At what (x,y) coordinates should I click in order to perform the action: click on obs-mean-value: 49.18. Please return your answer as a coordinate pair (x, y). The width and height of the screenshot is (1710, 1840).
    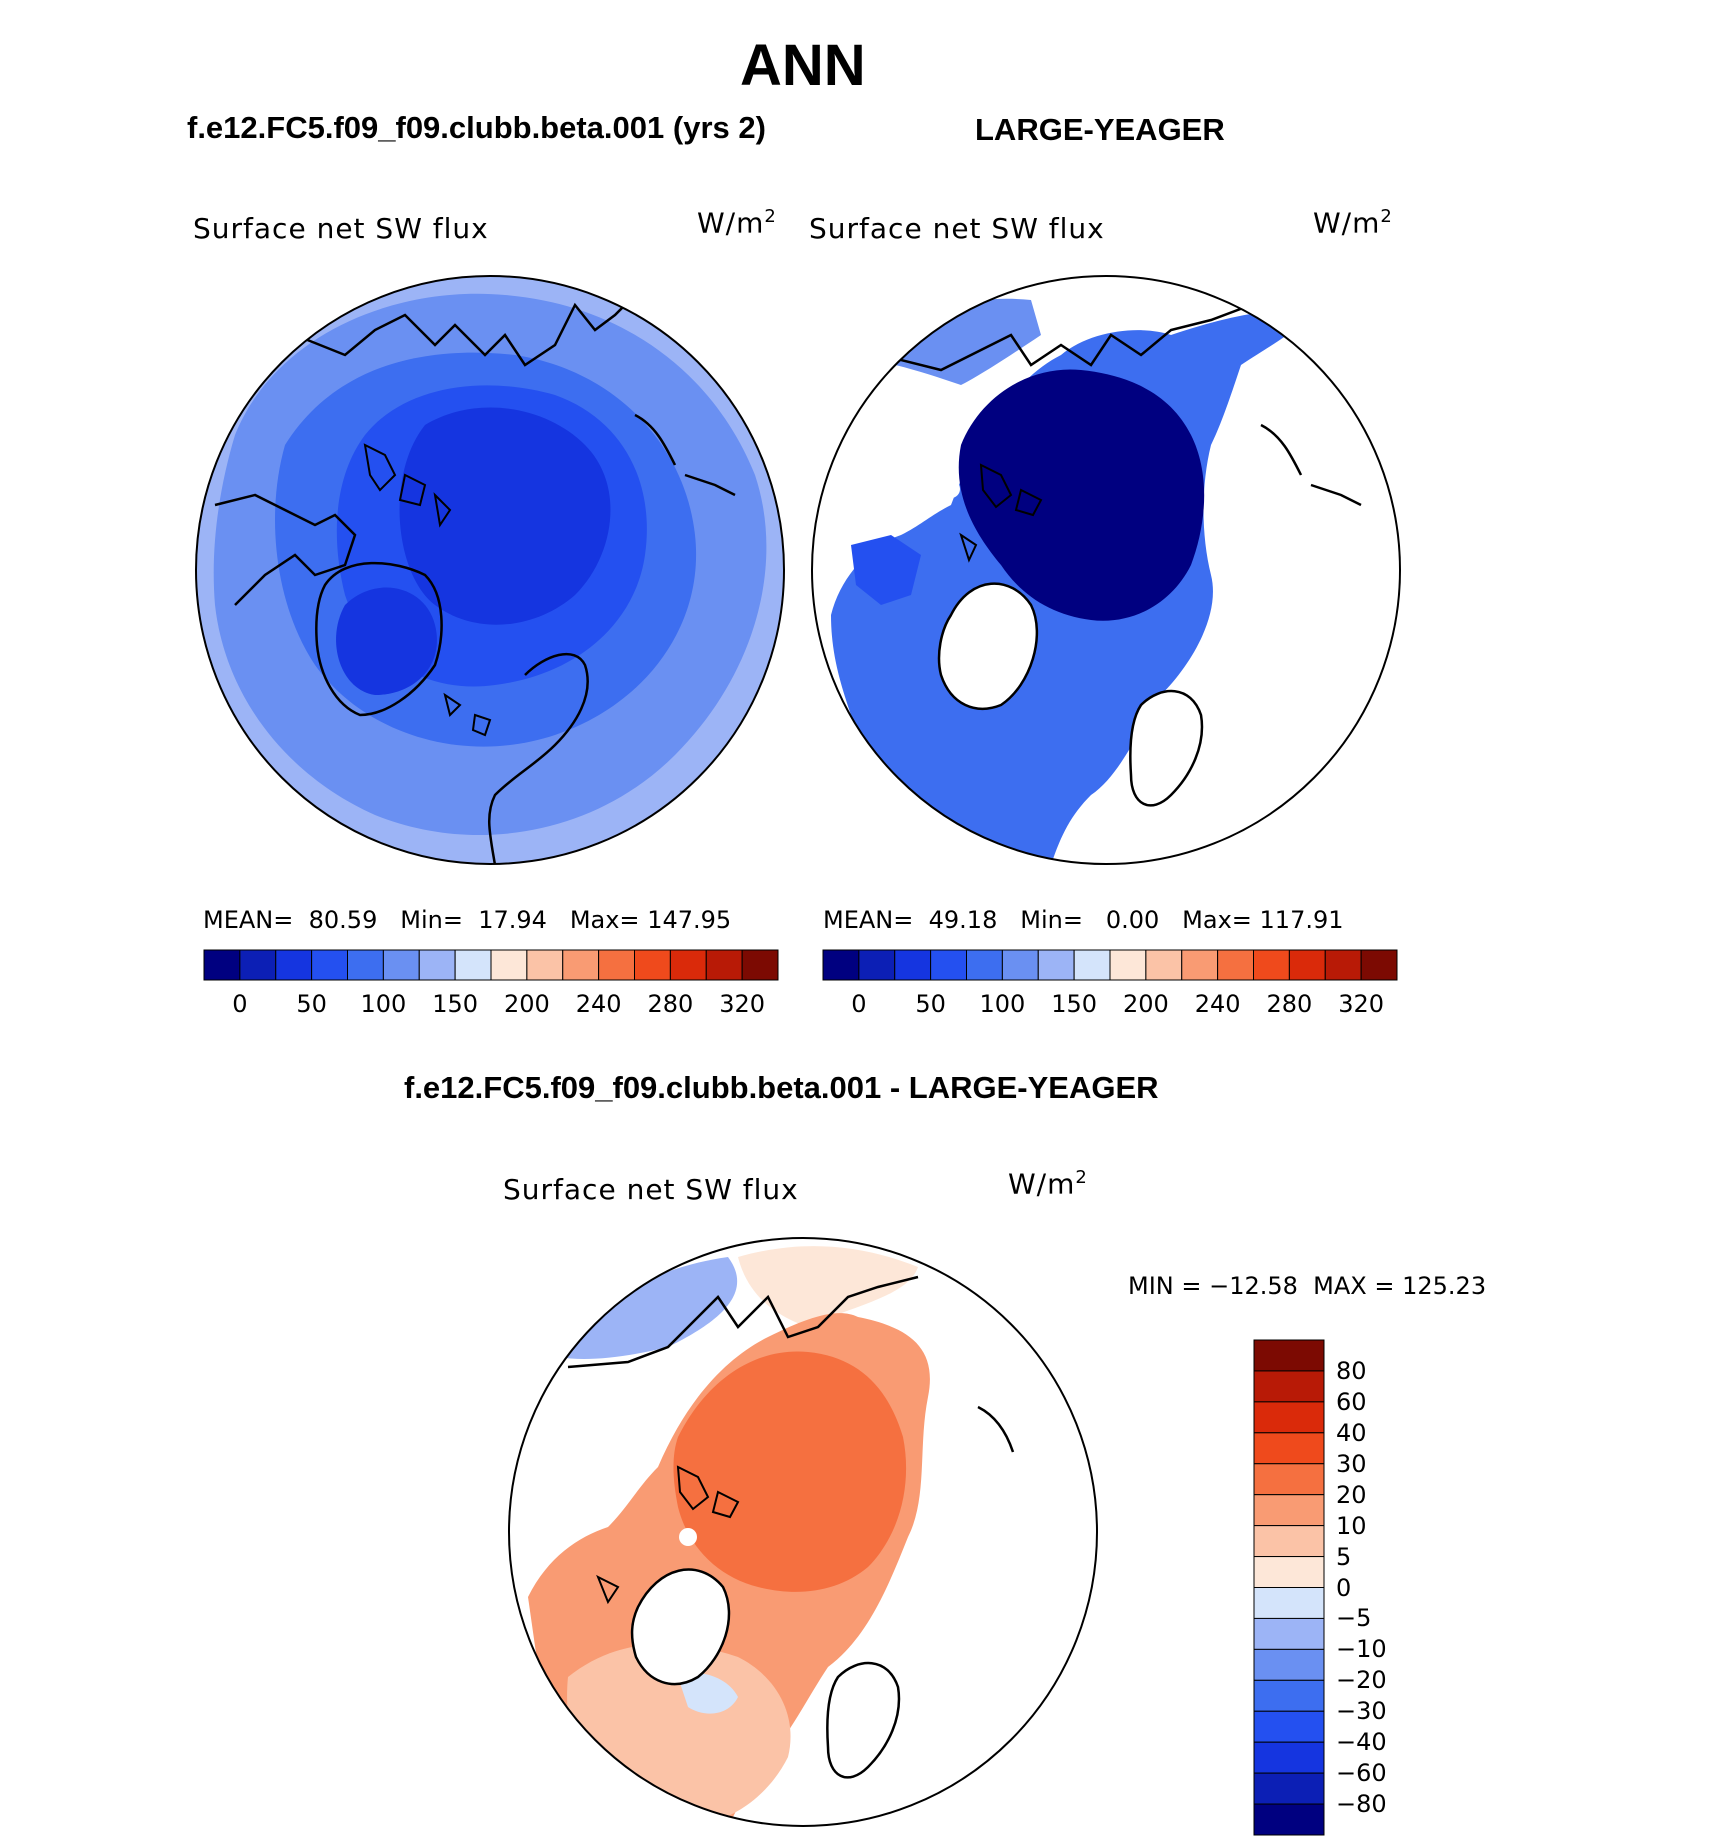
    Looking at the image, I should click on (963, 920).